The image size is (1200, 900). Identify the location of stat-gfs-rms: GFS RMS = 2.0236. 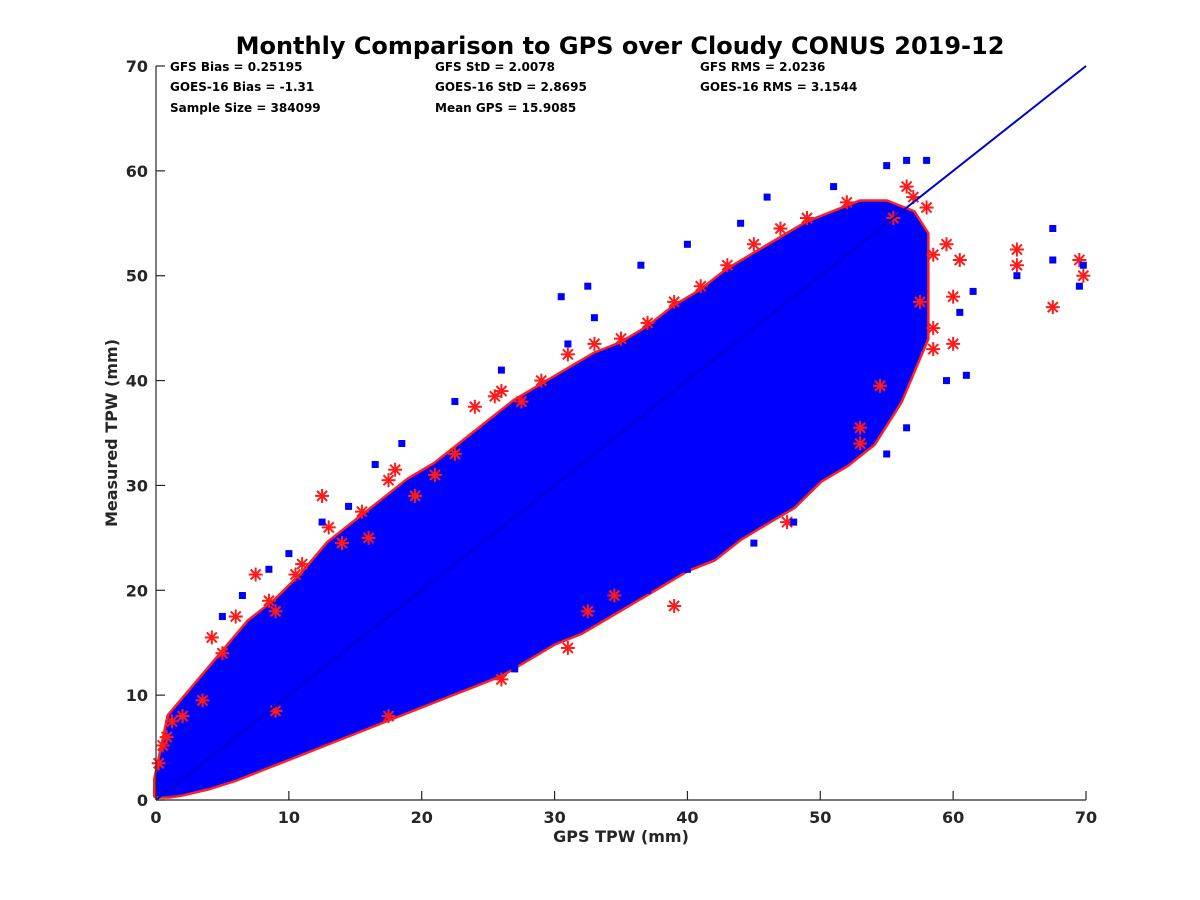
(762, 67).